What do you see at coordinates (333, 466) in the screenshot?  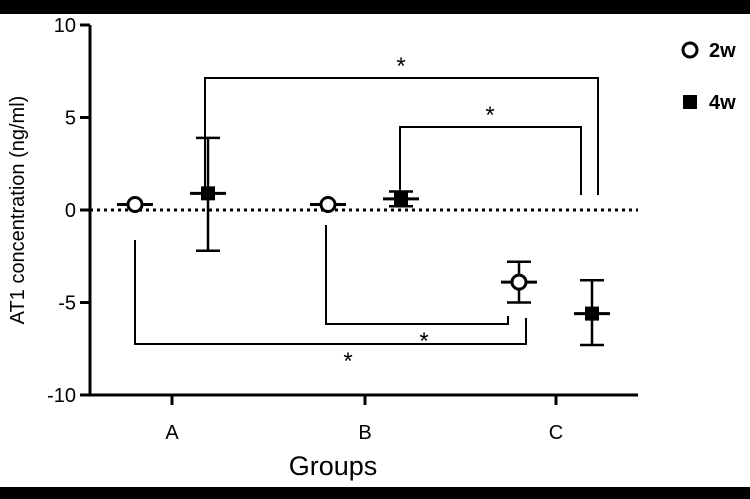 I see `x-axis-title: Groups` at bounding box center [333, 466].